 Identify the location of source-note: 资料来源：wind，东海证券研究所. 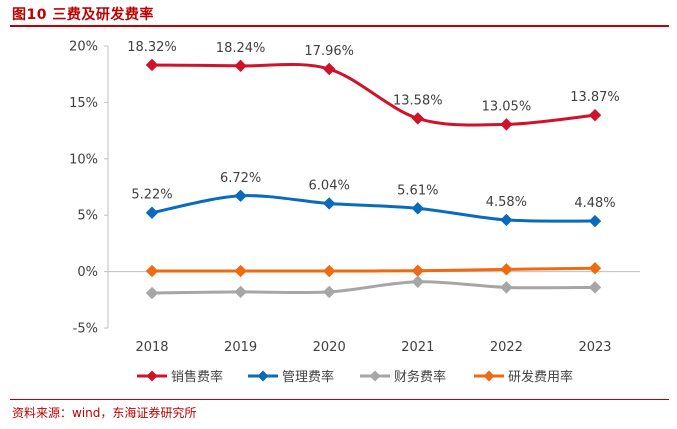
(104, 413).